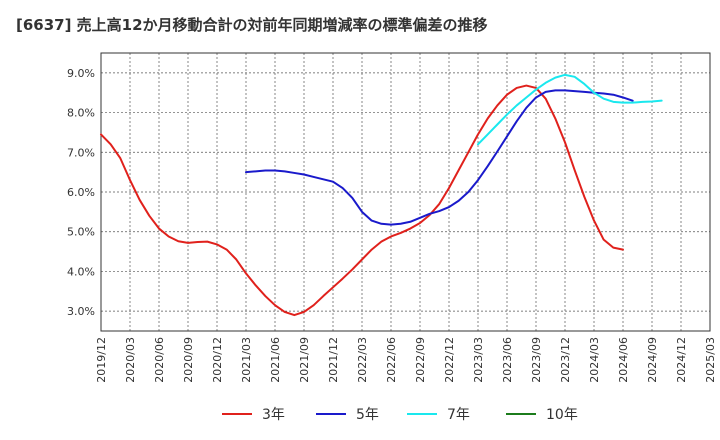 This screenshot has width=720, height=440. I want to click on series-line, so click(570, 109).